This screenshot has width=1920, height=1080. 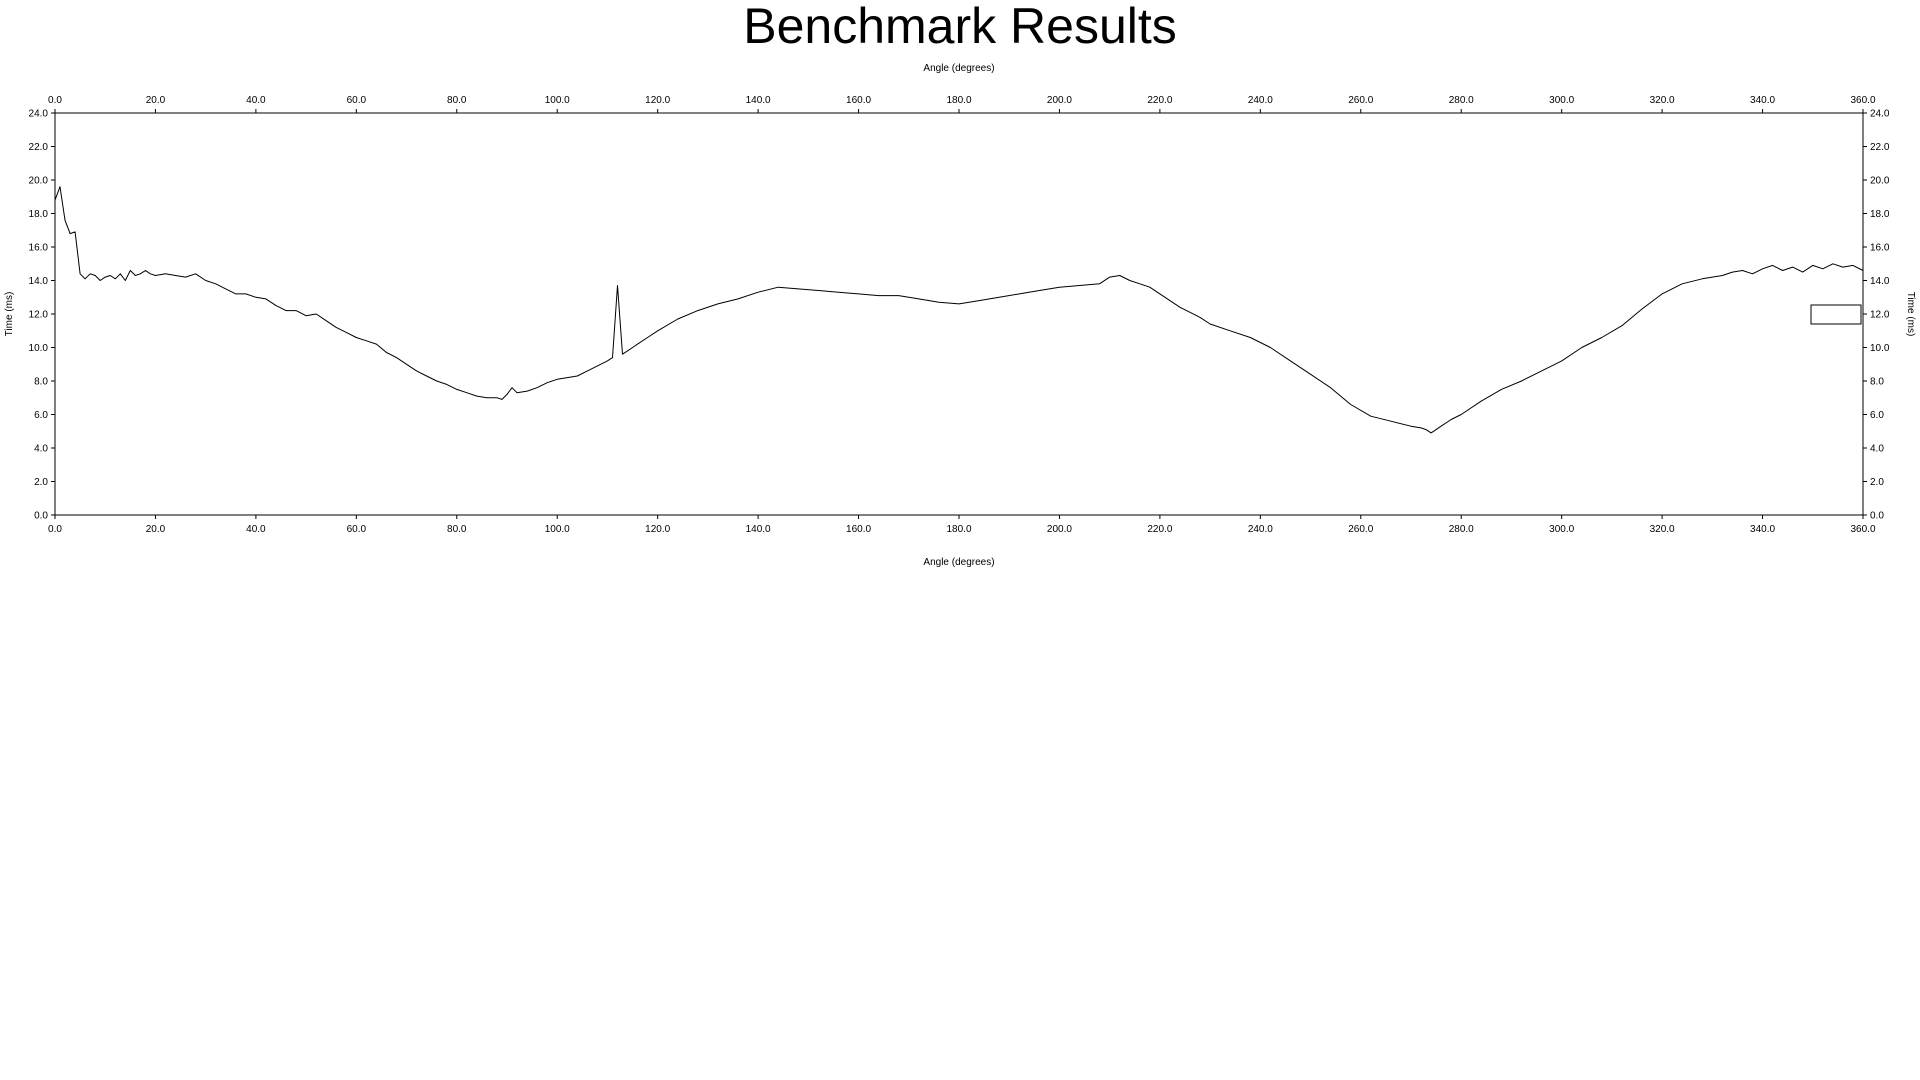 What do you see at coordinates (1059, 100) in the screenshot?
I see `x-tick-label-top: 200.0` at bounding box center [1059, 100].